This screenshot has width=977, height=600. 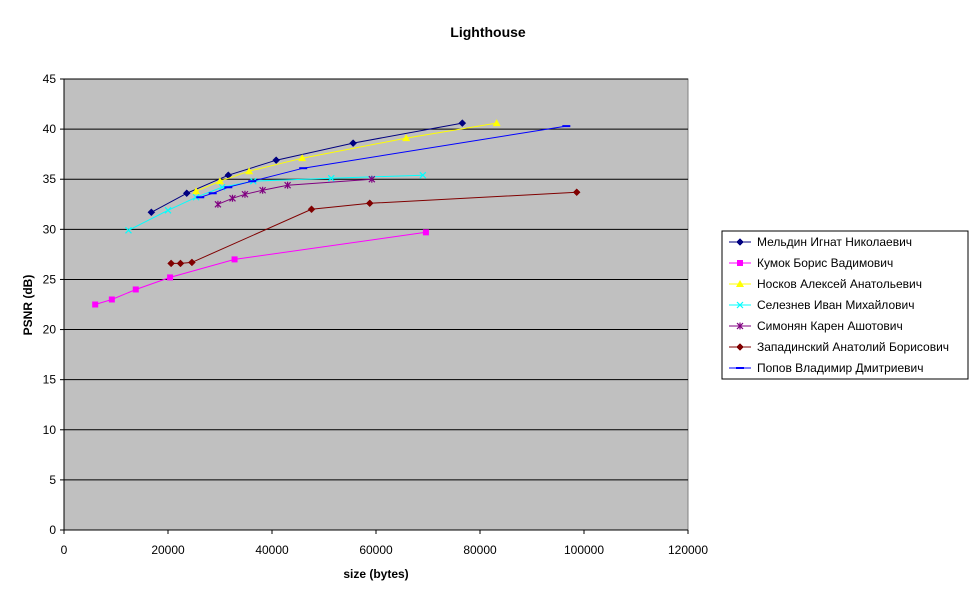 I want to click on y-axis-ticks: 0 5 10 15 20 25 30 35 40 45, so click(x=53, y=304).